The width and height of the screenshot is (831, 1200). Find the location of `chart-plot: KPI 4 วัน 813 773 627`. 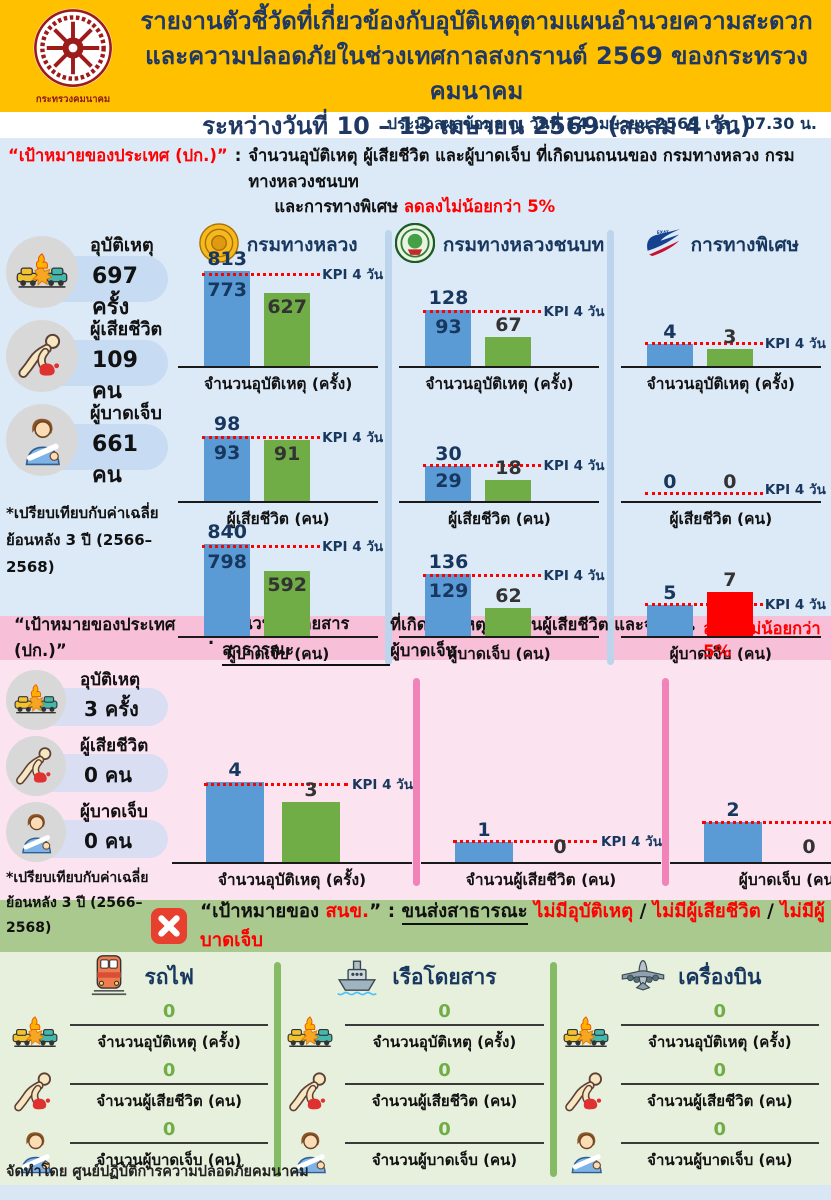

chart-plot: KPI 4 วัน 813 773 627 is located at coordinates (280, 308).